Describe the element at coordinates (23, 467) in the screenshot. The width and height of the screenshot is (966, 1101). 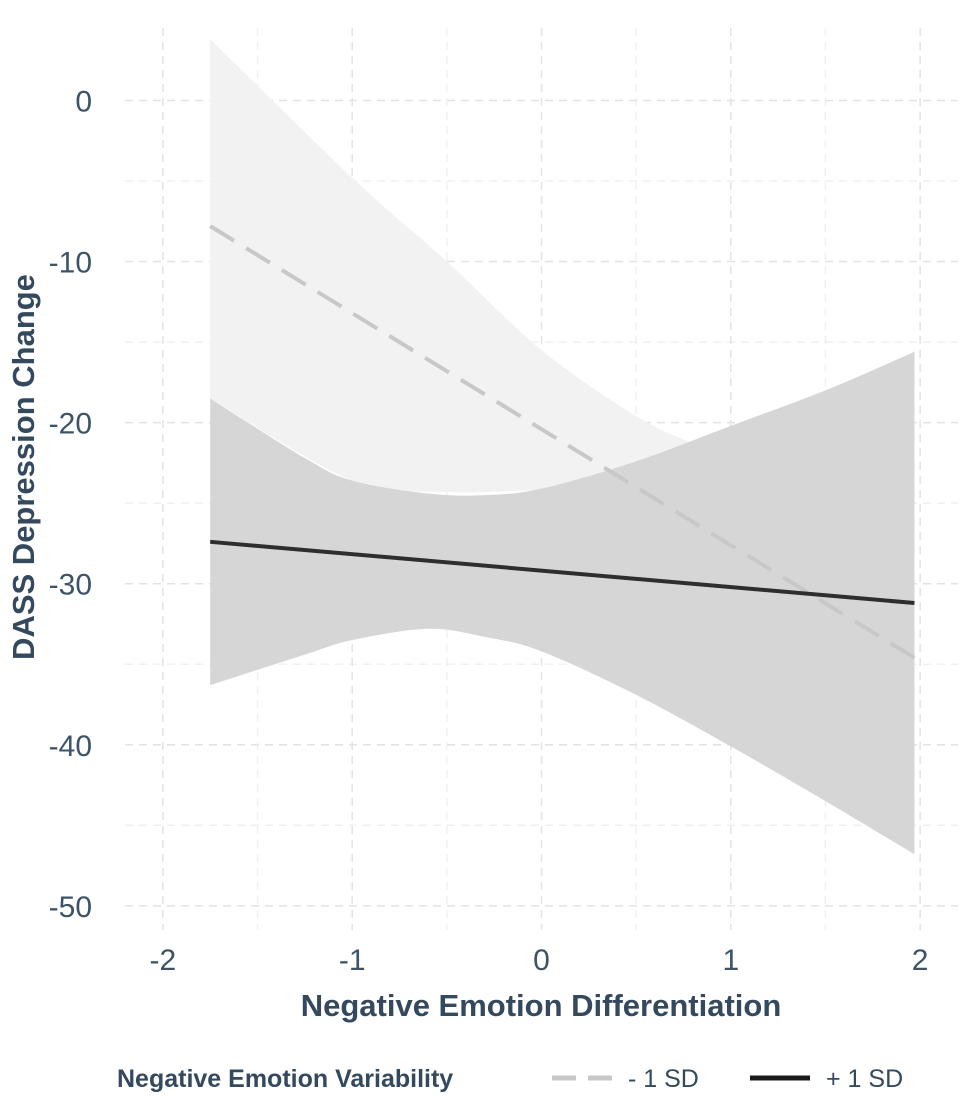
I see `y-axis-title: DASS Depression Change` at that location.